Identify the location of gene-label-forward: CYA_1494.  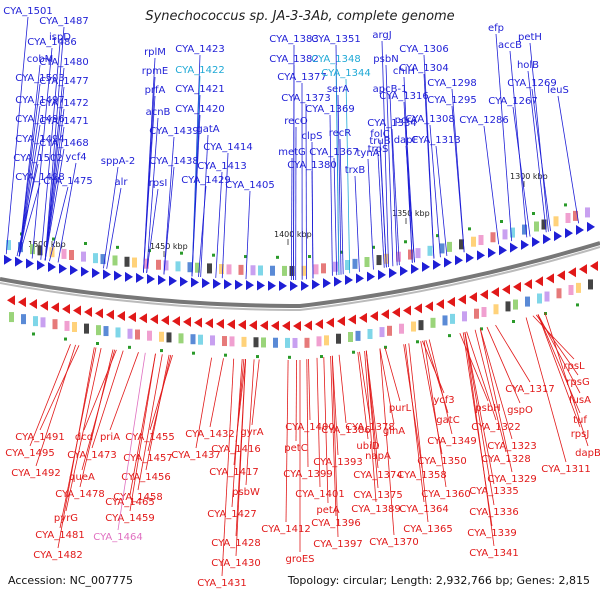
(39, 139).